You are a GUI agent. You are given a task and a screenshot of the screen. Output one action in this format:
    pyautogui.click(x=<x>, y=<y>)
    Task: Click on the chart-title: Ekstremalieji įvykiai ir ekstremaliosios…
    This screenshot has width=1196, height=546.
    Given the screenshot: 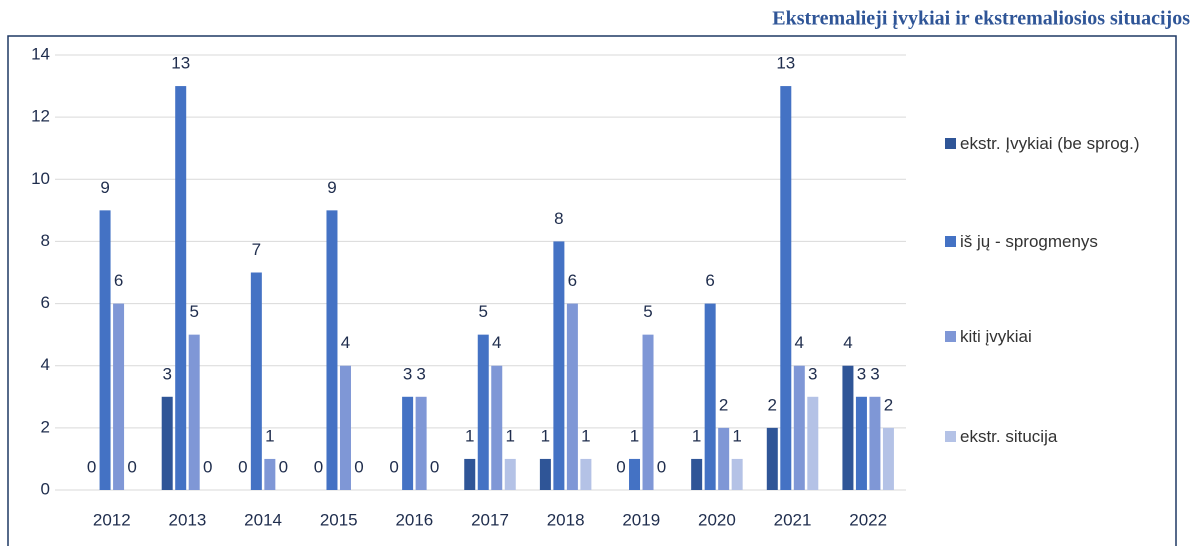 What is the action you would take?
    pyautogui.click(x=981, y=19)
    